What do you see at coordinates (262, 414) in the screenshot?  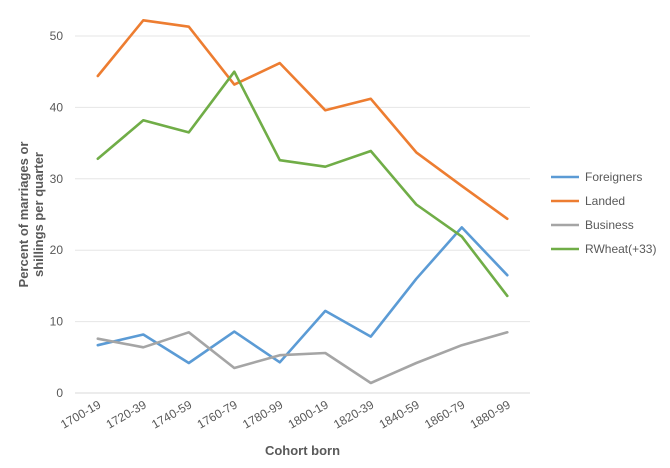 I see `x-tick-label: 1780-99` at bounding box center [262, 414].